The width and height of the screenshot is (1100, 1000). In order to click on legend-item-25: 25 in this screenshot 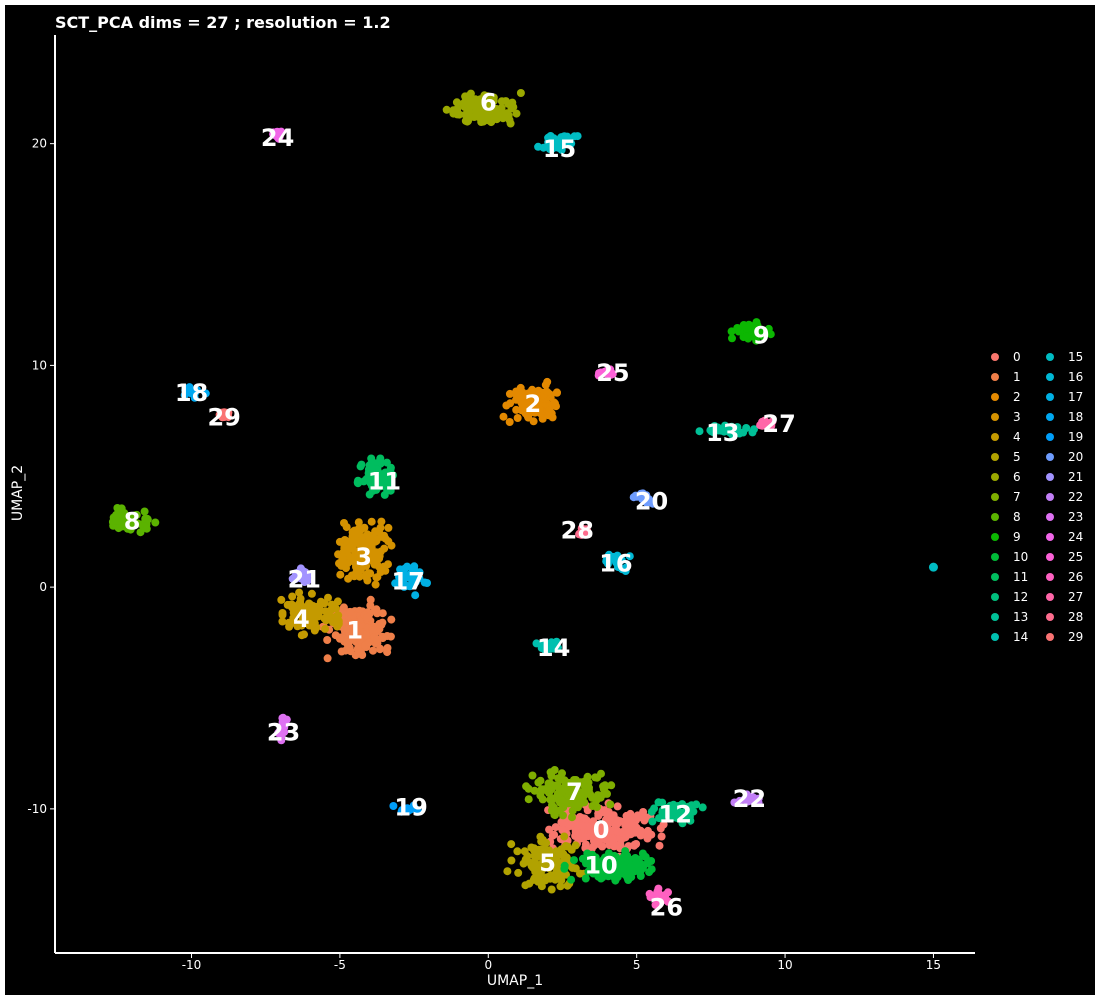, I will do `click(1064, 557)`.